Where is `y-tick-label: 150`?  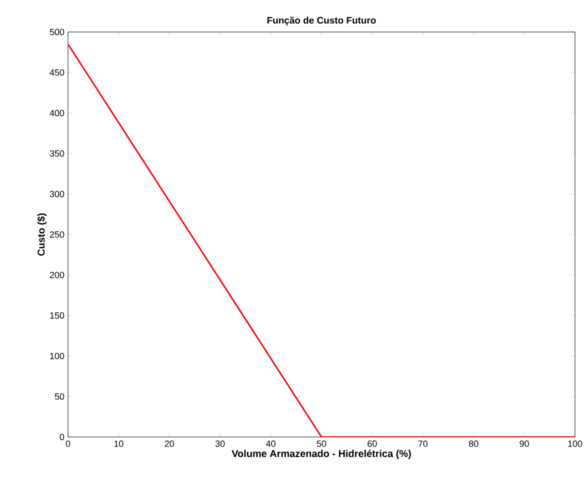
y-tick-label: 150 is located at coordinates (57, 315).